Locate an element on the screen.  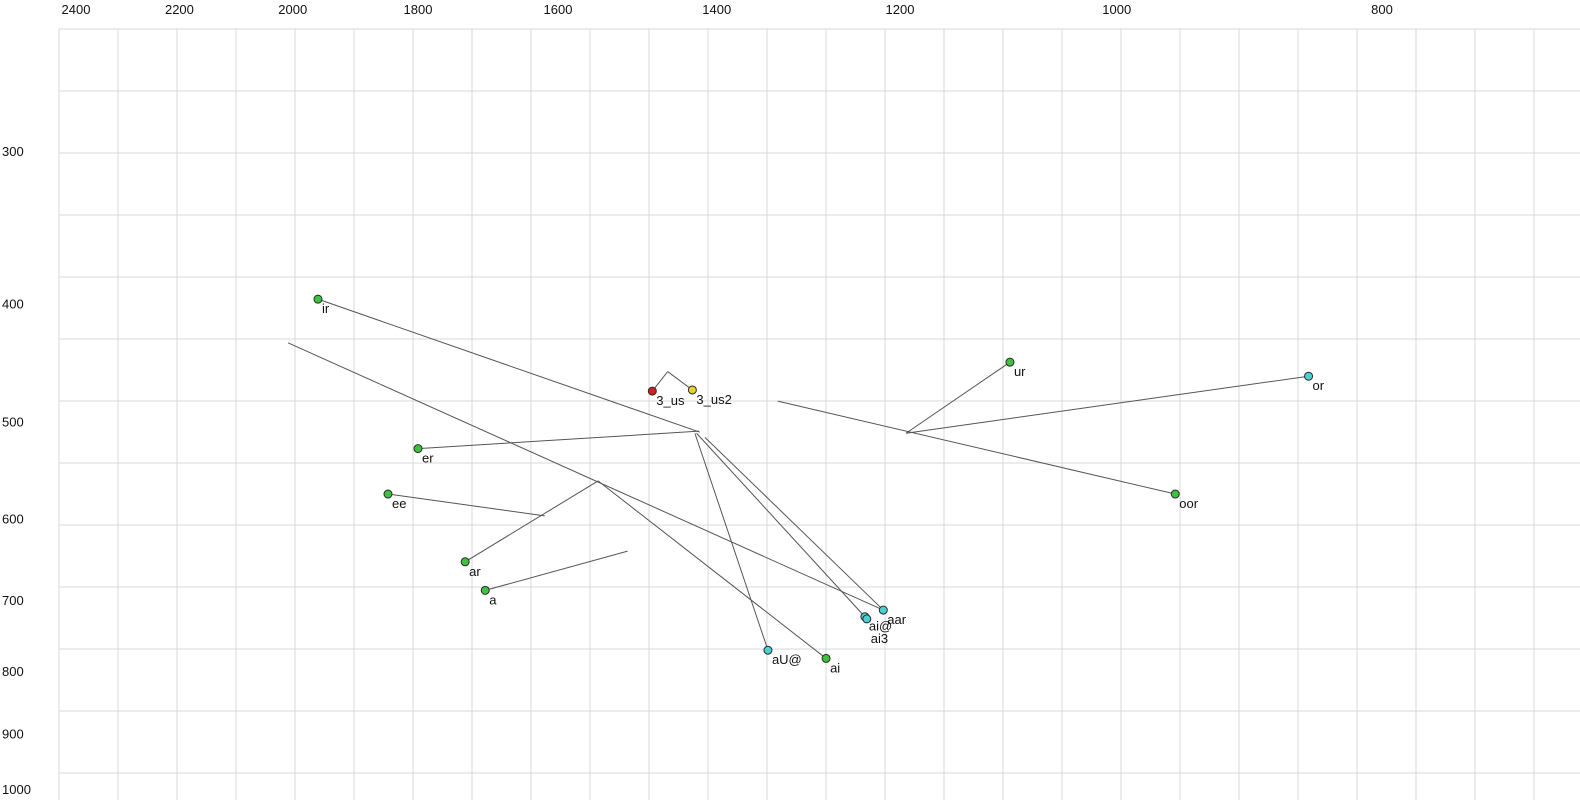
vowel-point-label: aar is located at coordinates (896, 619).